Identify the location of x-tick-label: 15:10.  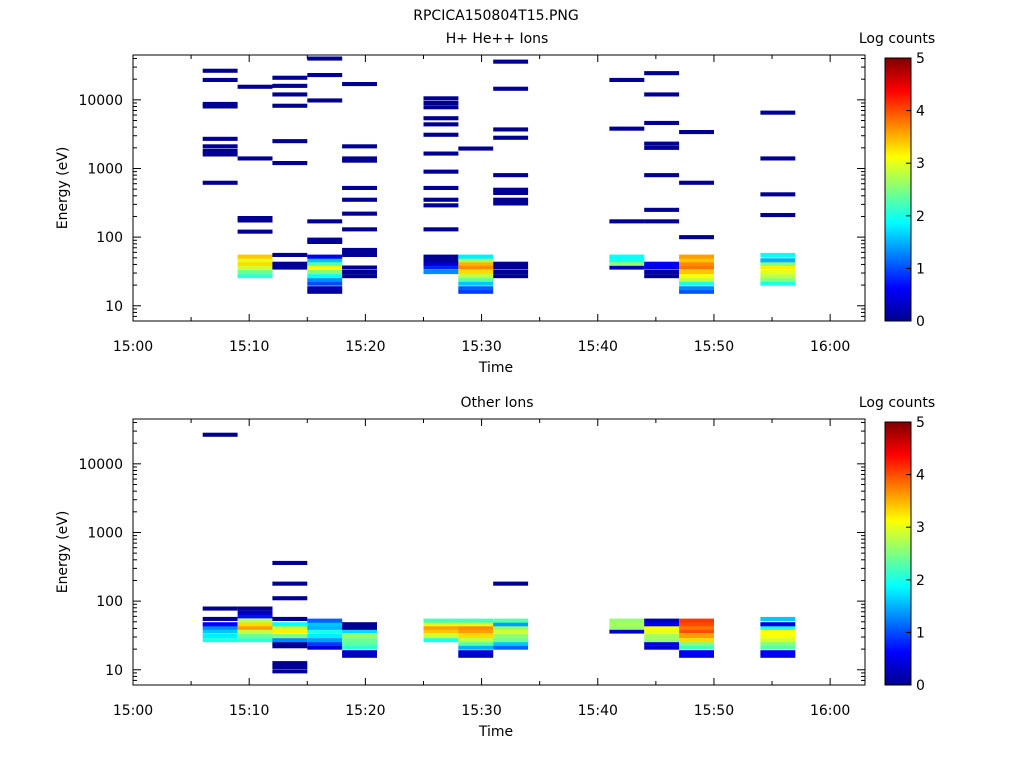
(249, 347).